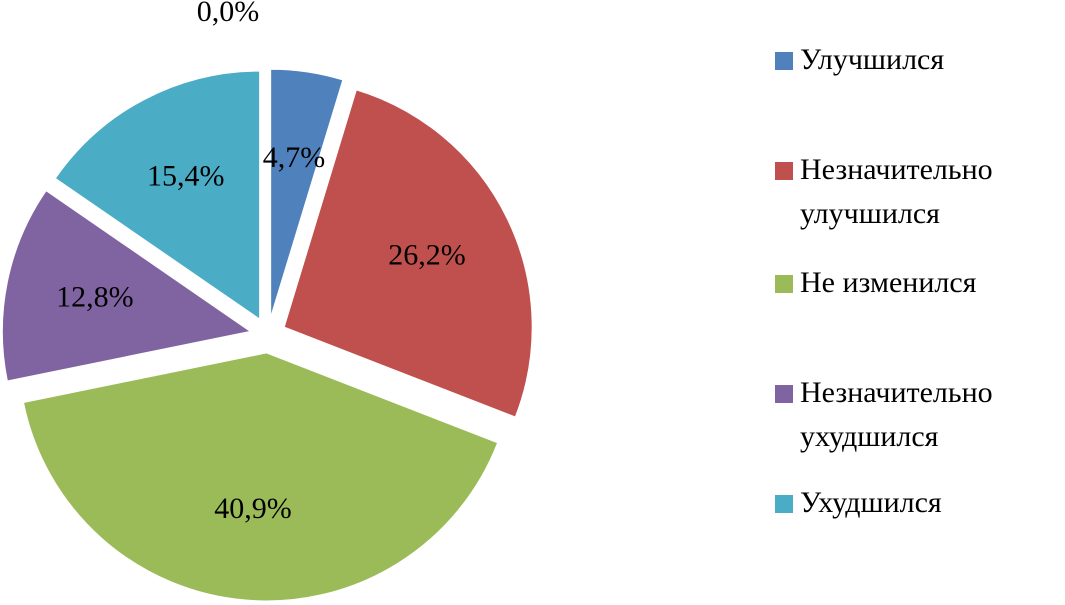 This screenshot has height=605, width=1065. What do you see at coordinates (888, 282) in the screenshot?
I see `legend-label: Не изменился` at bounding box center [888, 282].